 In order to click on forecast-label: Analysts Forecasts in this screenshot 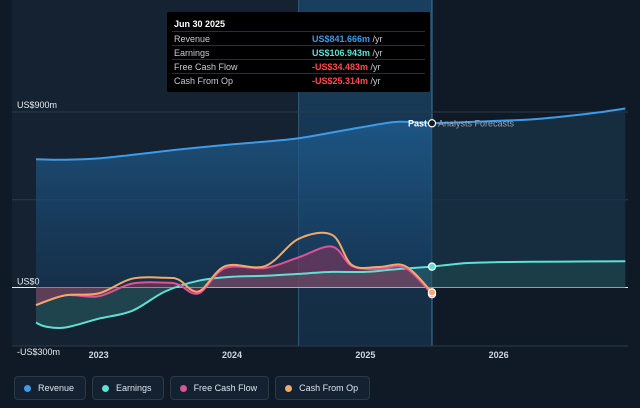, I will do `click(476, 123)`.